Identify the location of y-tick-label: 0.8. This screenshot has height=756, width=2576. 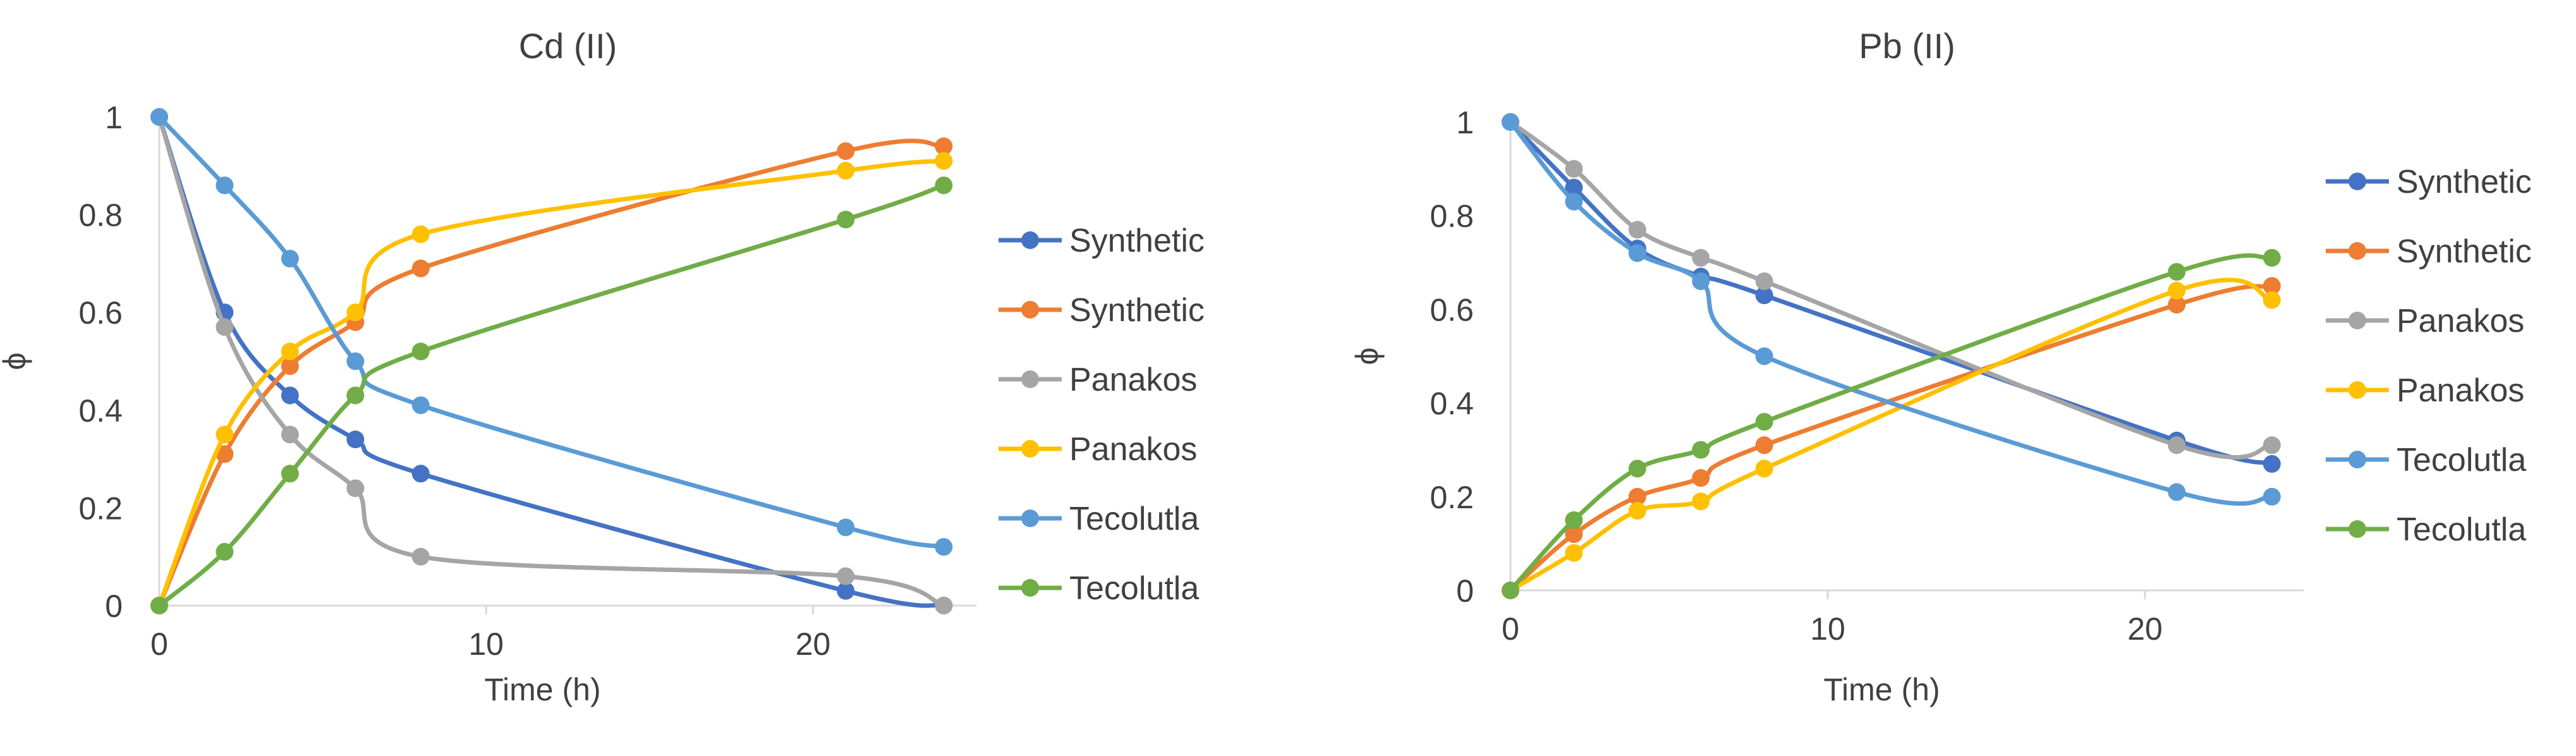
(100, 216).